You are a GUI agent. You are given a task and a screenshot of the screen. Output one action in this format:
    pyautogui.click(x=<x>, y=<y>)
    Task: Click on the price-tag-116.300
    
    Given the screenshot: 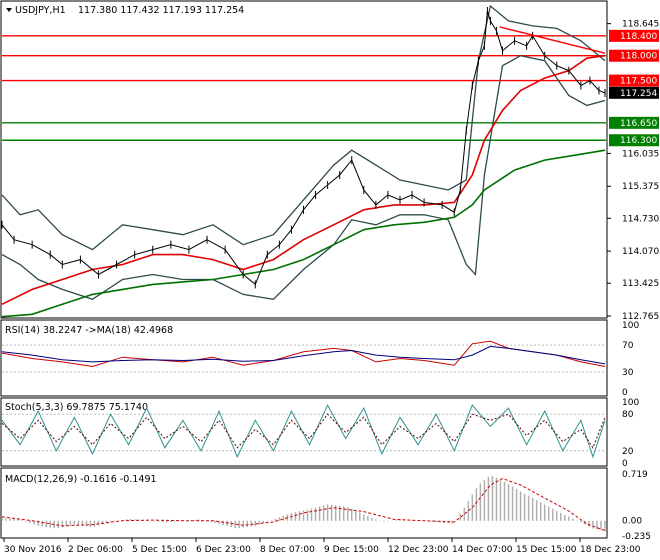 What is the action you would take?
    pyautogui.click(x=634, y=140)
    